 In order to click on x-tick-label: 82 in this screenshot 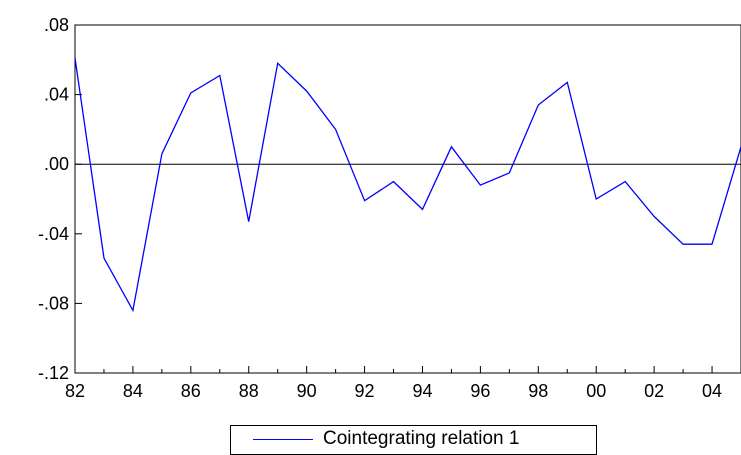, I will do `click(75, 391)`.